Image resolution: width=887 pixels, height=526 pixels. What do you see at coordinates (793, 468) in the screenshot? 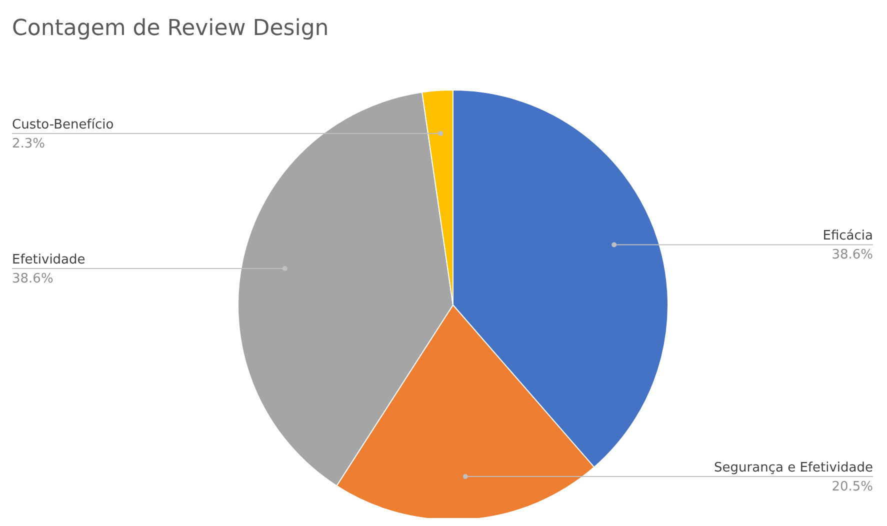
I see `slice-label: Segurança e Efetividade` at bounding box center [793, 468].